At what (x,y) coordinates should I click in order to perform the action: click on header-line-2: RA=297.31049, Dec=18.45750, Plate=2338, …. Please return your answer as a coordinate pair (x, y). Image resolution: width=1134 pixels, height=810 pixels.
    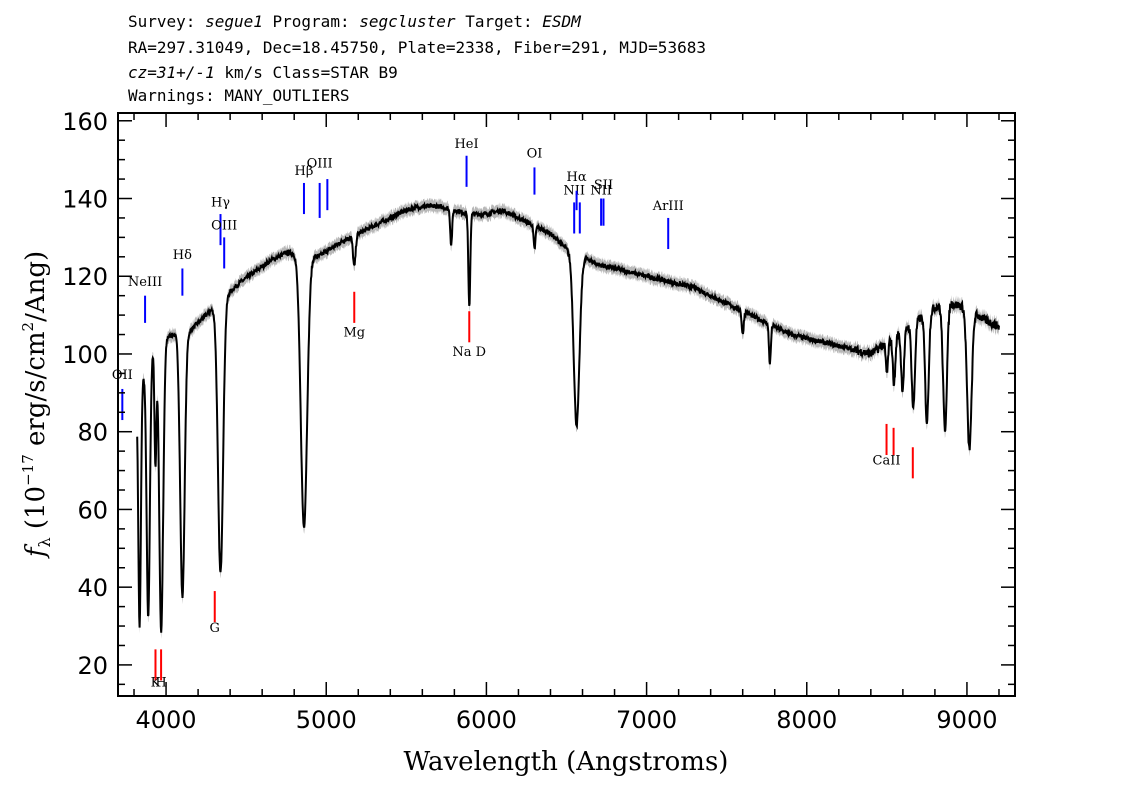
    Looking at the image, I should click on (417, 47).